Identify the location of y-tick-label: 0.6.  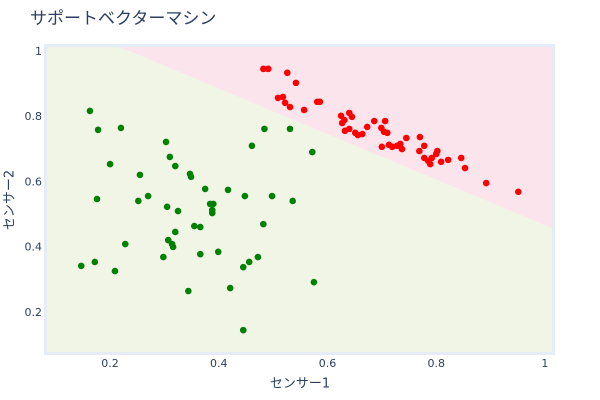
(34, 181).